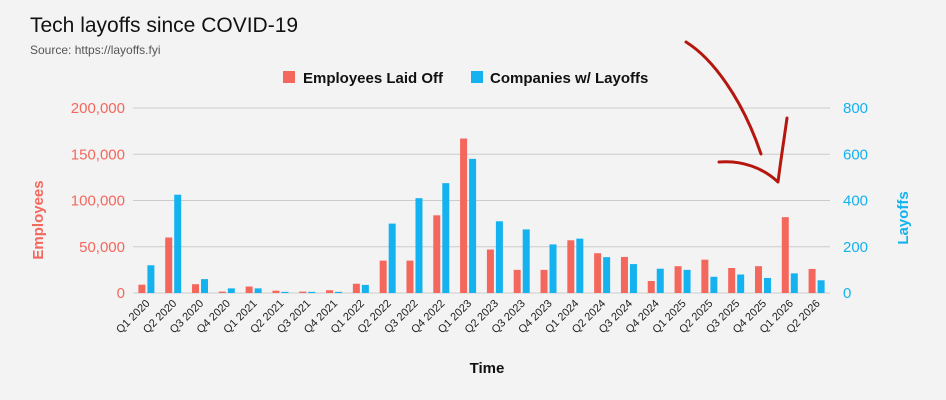 This screenshot has width=946, height=400. What do you see at coordinates (847, 293) in the screenshot?
I see `y-right-tick-label: 0` at bounding box center [847, 293].